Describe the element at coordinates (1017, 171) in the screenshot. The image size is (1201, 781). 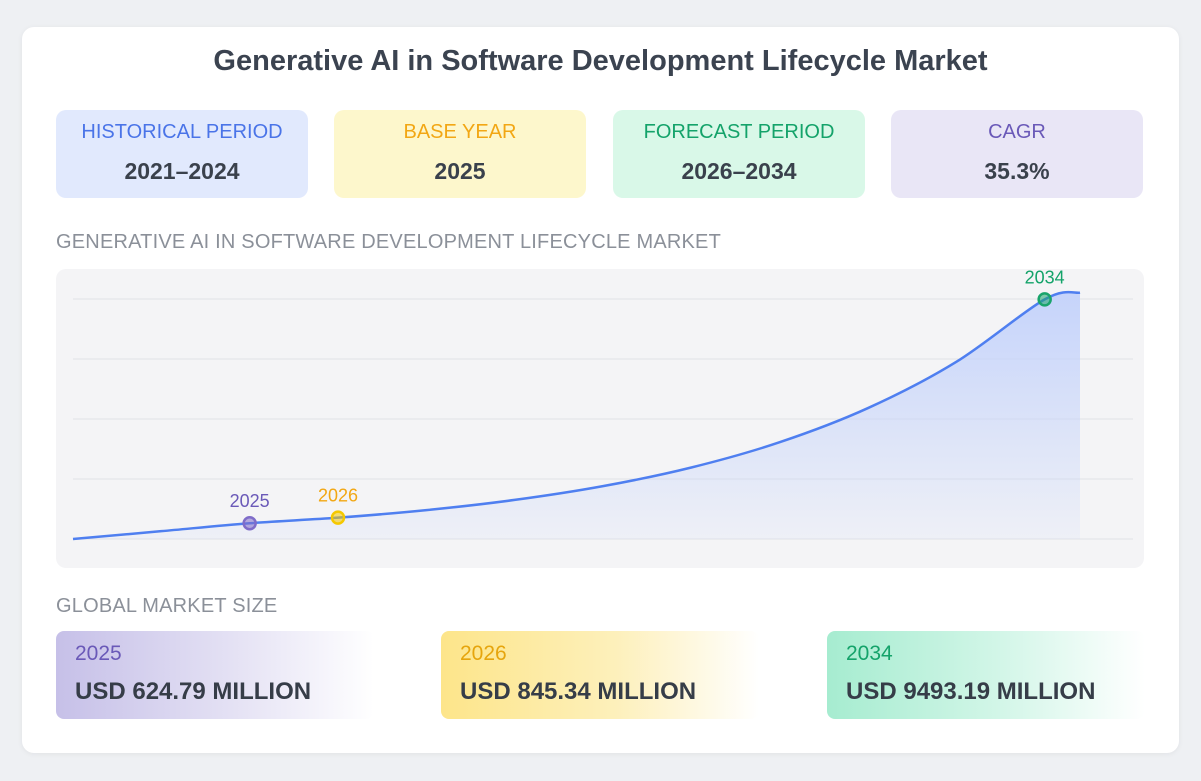
I see `cagr-value: 35.3%` at that location.